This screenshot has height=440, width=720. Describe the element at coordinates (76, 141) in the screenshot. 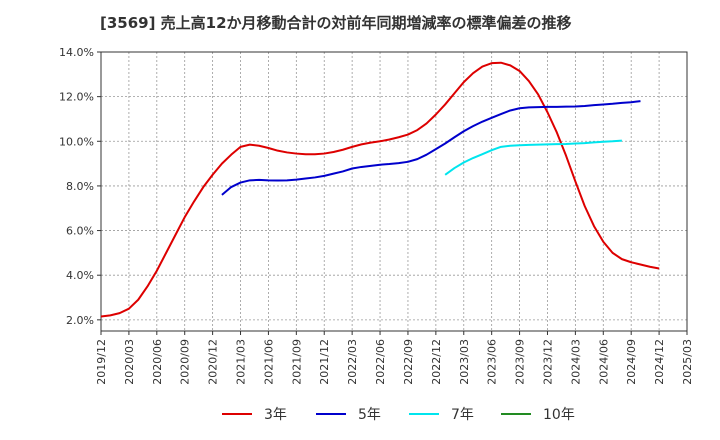

I see `y-tick-label: 10.0%` at that location.